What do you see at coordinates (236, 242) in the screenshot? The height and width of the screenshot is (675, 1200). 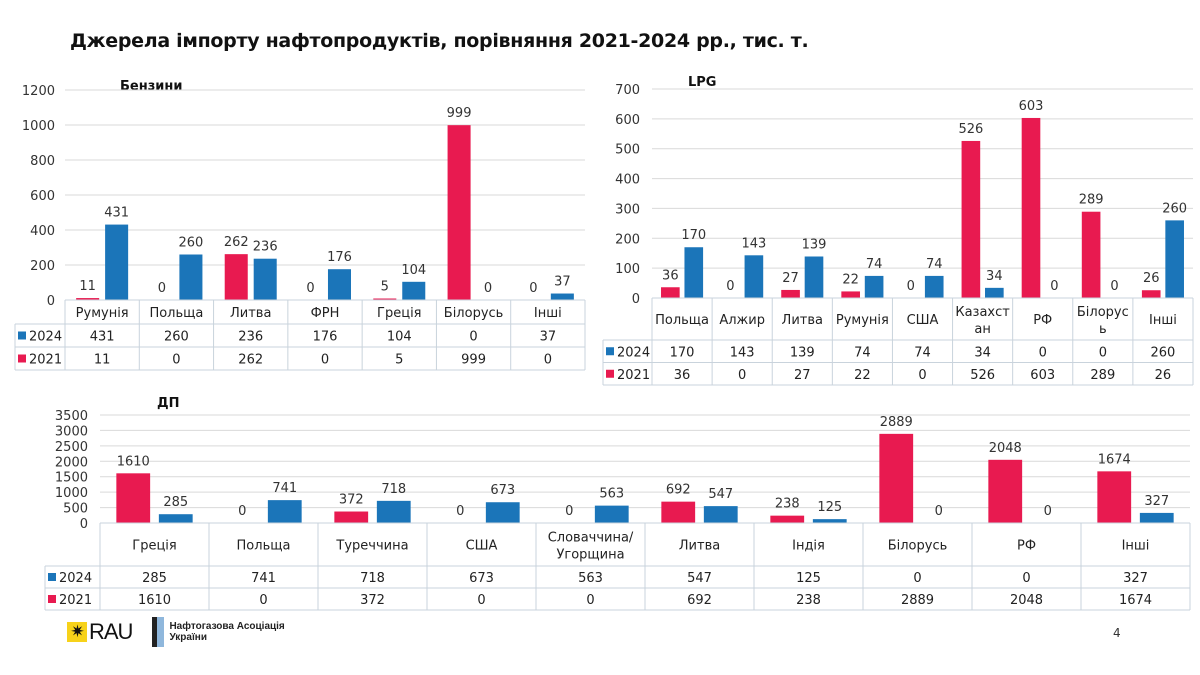 I see `data-label-2021: 262` at bounding box center [236, 242].